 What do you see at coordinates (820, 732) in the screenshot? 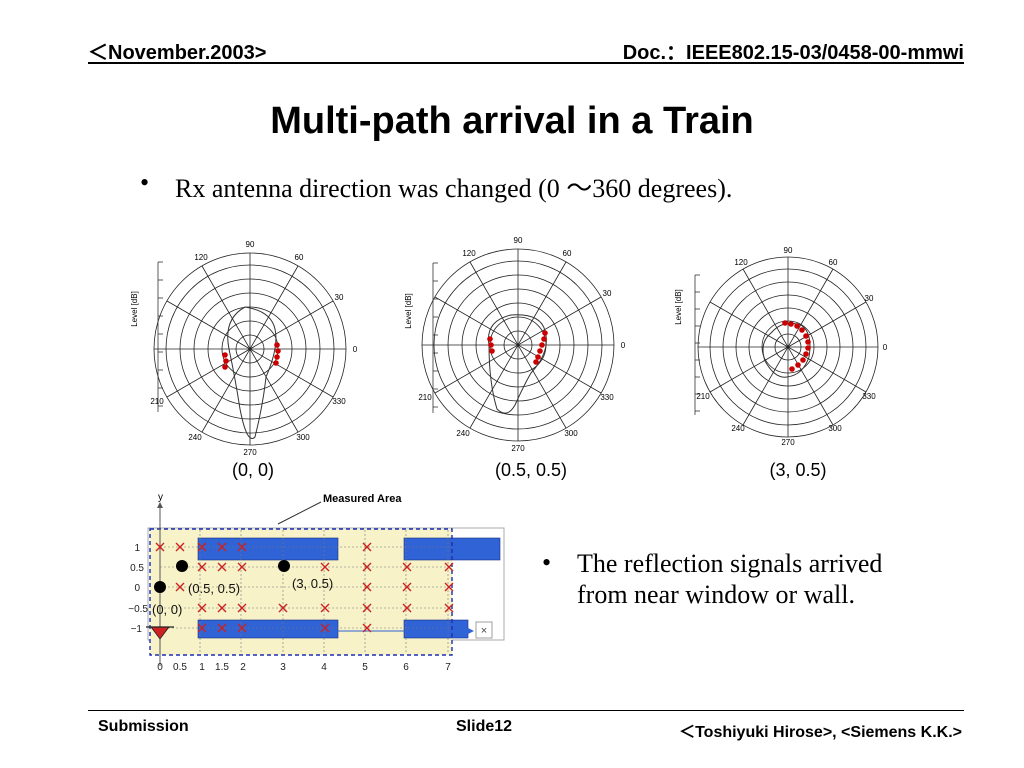
I see `footer-author: ＜Toshiyuki Hirose>, <Siemens K.K.>` at bounding box center [820, 732].